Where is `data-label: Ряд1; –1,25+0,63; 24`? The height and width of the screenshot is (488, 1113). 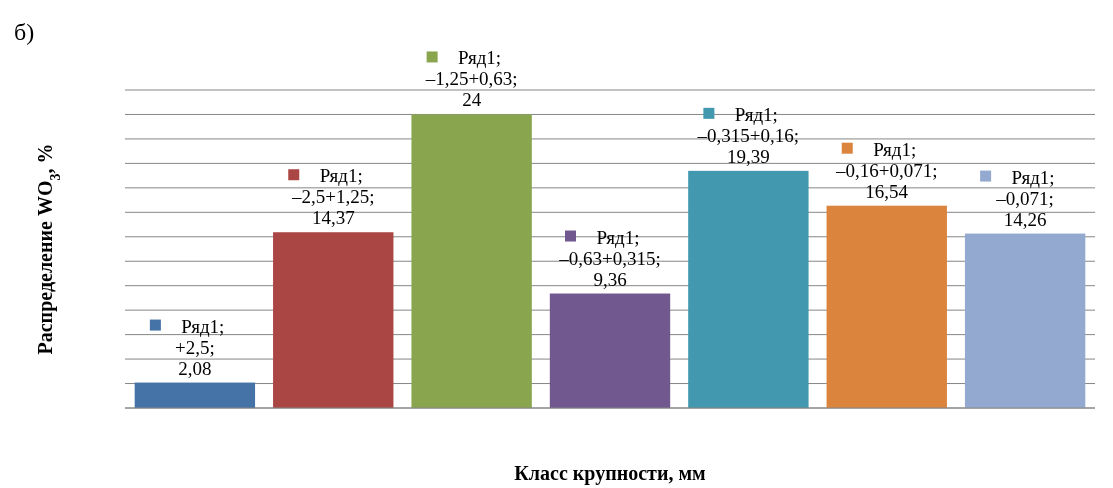 data-label: Ряд1; –1,25+0,63; 24 is located at coordinates (471, 79).